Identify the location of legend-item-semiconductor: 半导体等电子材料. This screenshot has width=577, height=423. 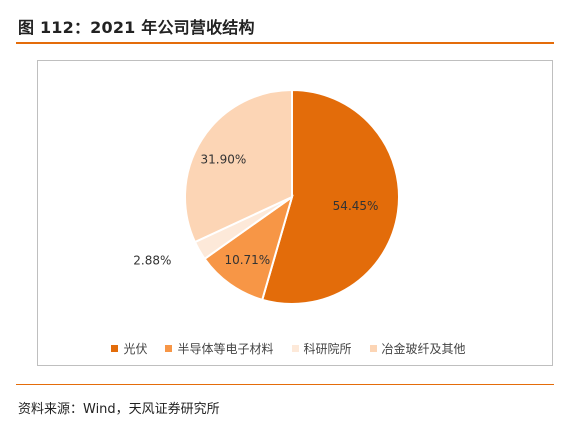
(219, 348).